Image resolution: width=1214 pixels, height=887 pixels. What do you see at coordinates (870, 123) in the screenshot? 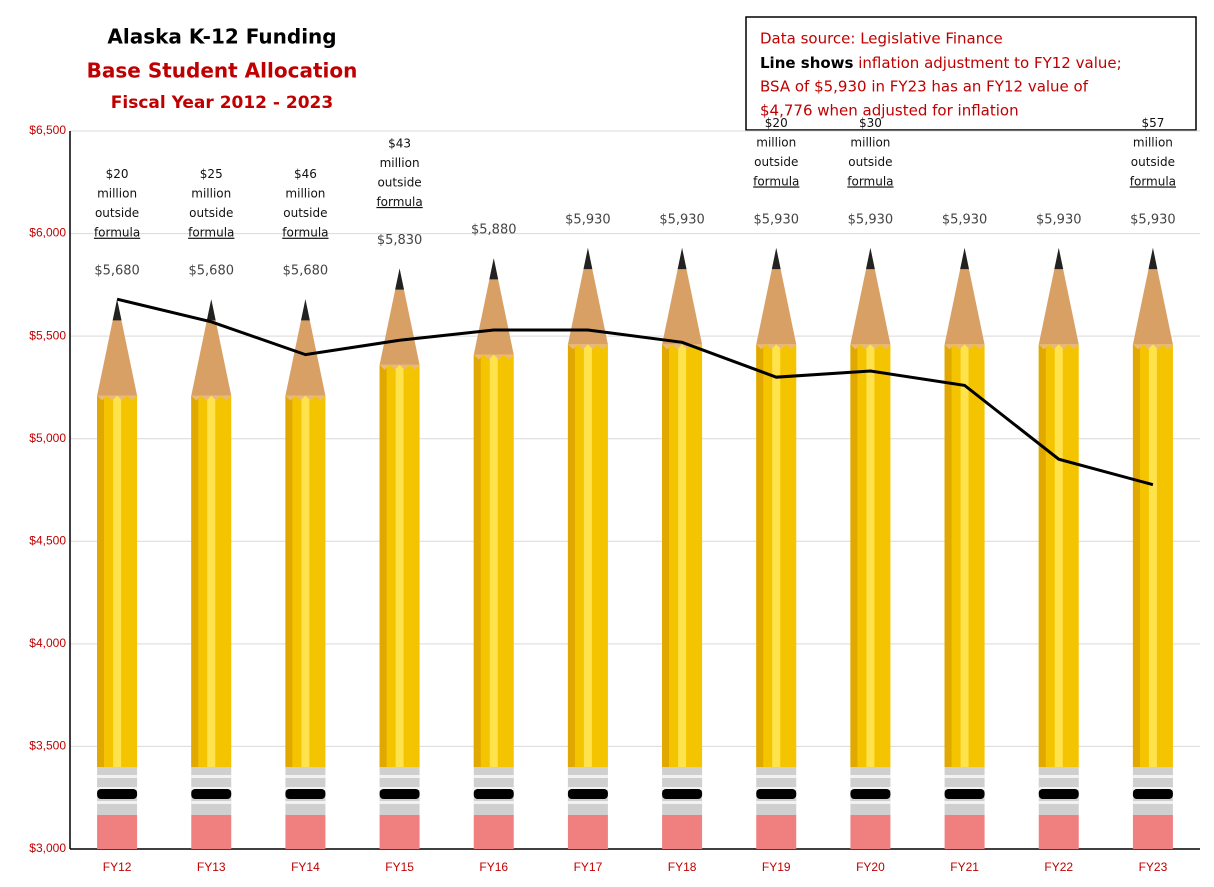
I see `outside-formula-amount: $30` at bounding box center [870, 123].